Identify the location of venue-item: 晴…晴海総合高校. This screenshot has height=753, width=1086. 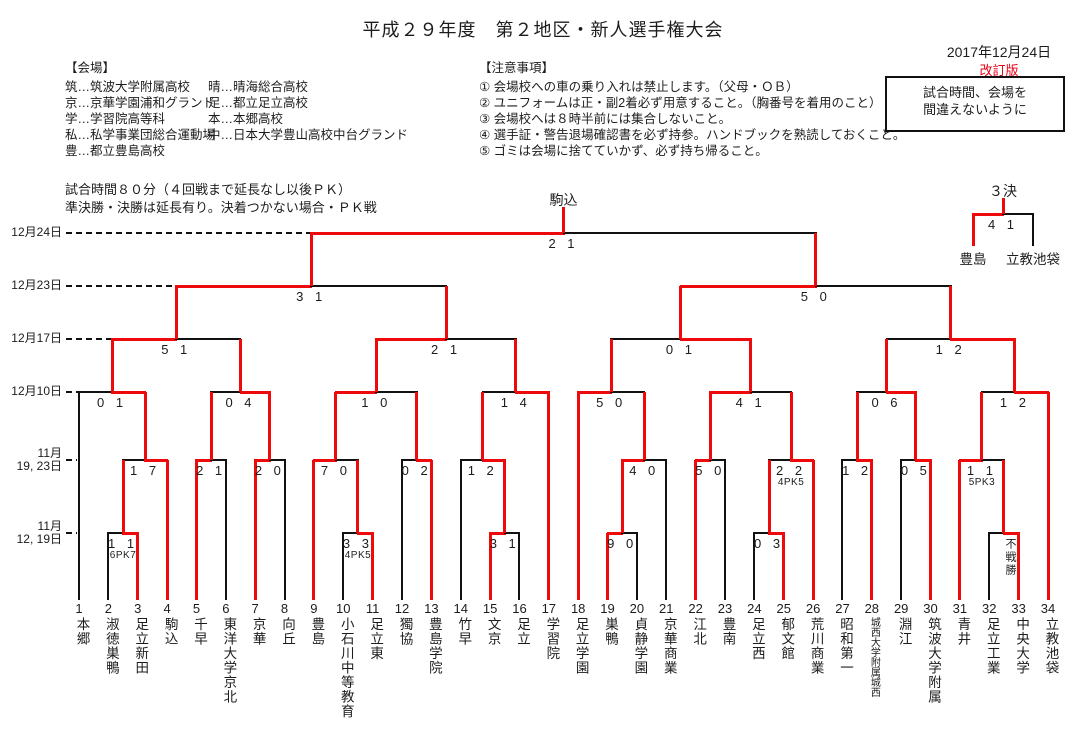
(258, 87).